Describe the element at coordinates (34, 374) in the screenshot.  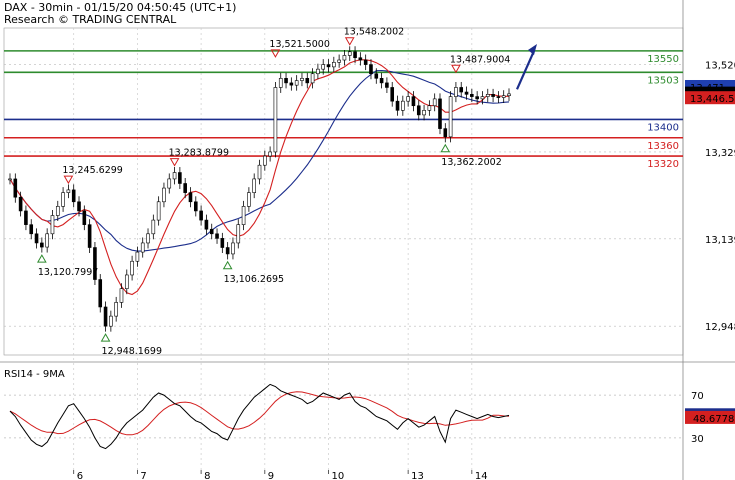
I see `rsi-panel-title: RSI14 - 9MA` at that location.